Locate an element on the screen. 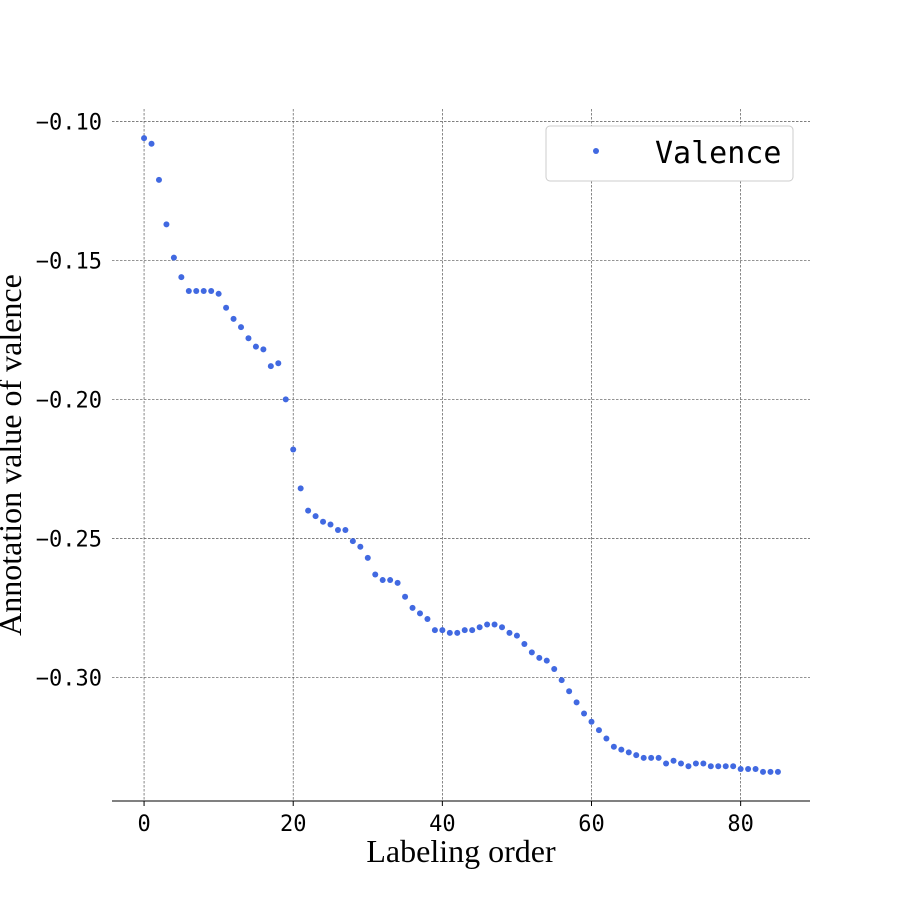  x-tick-label: 40 is located at coordinates (442, 824).